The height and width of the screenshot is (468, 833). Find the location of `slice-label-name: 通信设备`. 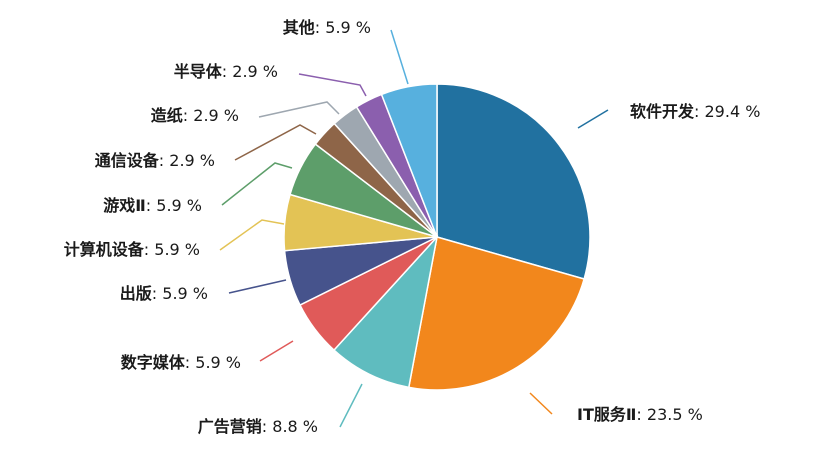

slice-label-name: 通信设备 is located at coordinates (127, 160).